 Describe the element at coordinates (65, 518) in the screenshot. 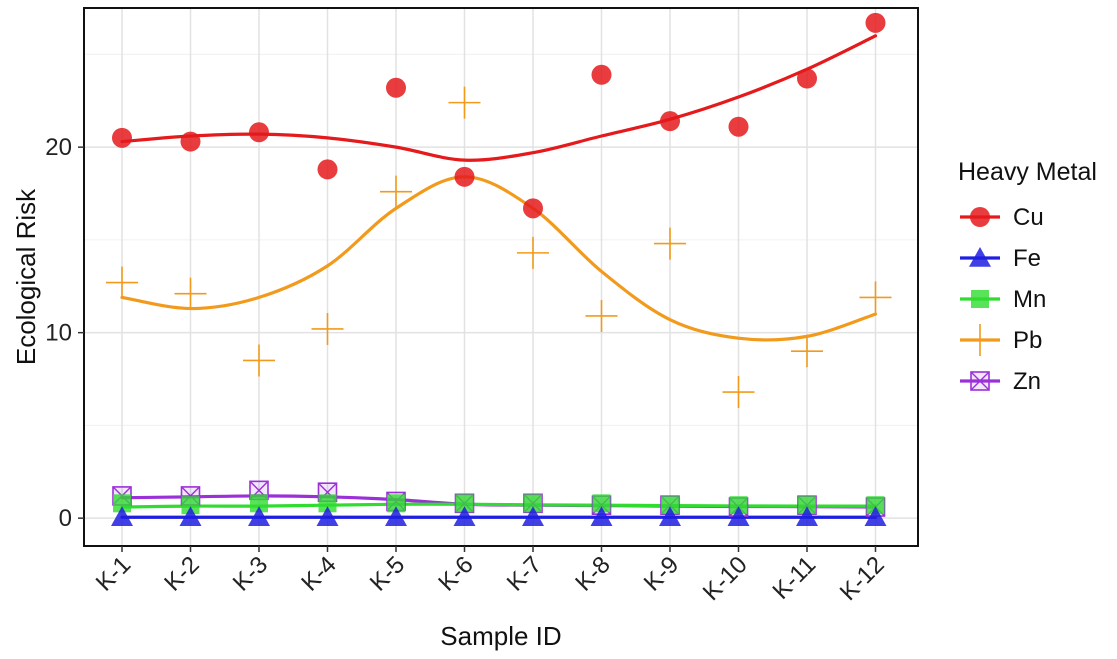

I see `y-tick-label: 0` at that location.